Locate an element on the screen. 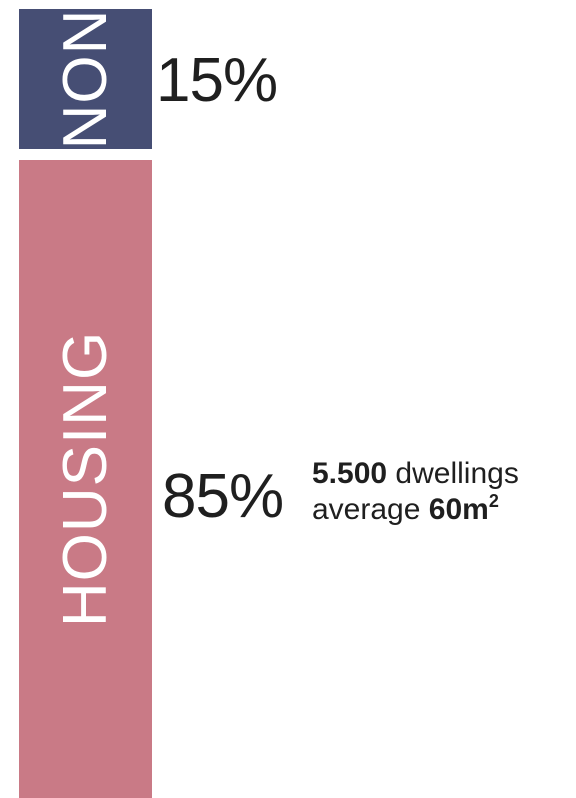 This screenshot has width=576, height=798. area-superscript: 2 is located at coordinates (493, 501).